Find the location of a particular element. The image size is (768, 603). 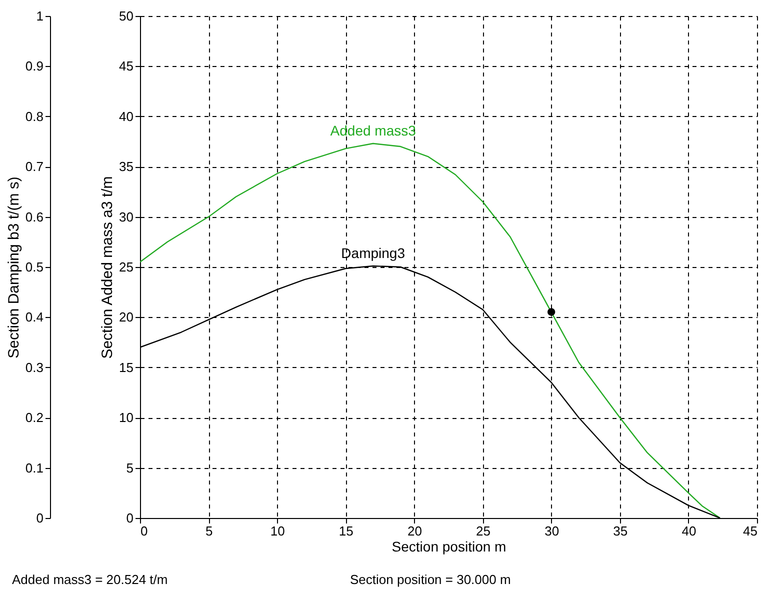

series-label: Damping3 is located at coordinates (373, 252).